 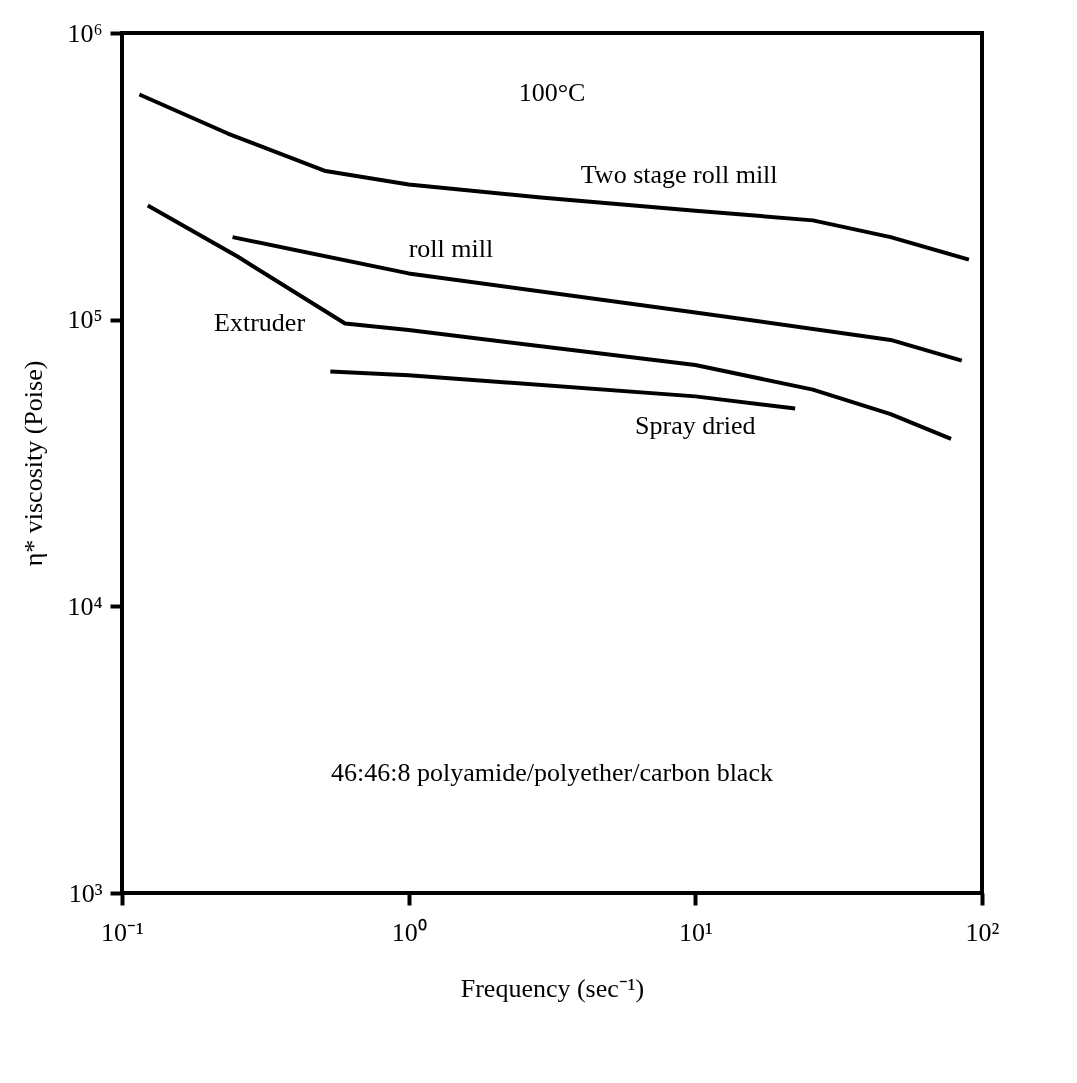 I want to click on y-tick-label: 10⁴, so click(x=85, y=606).